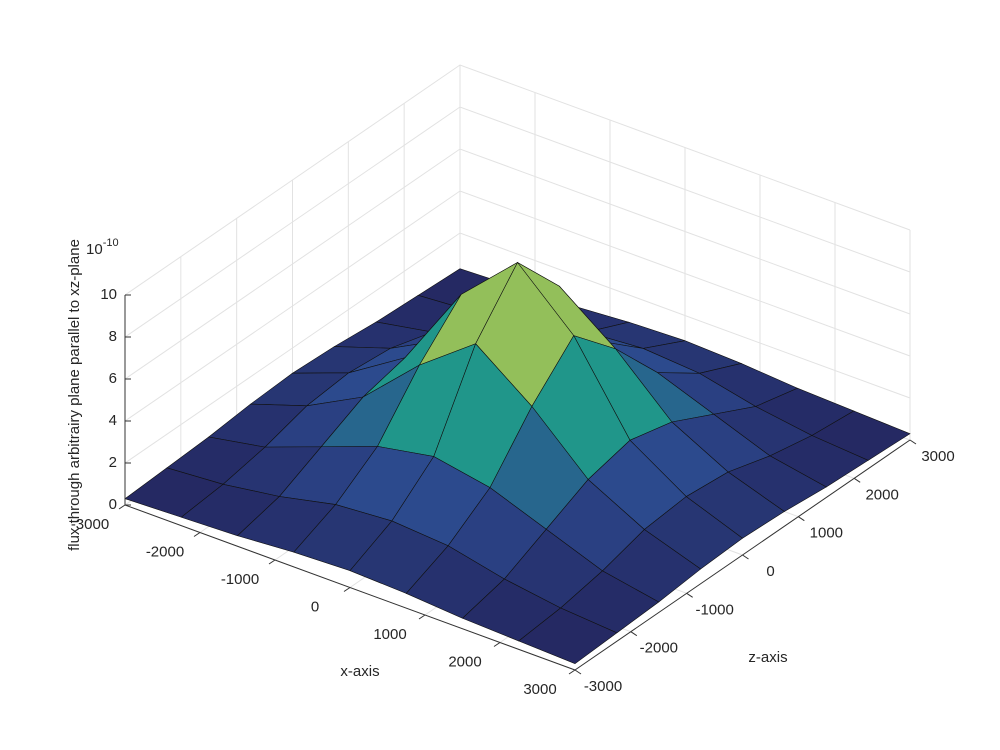  I want to click on v-tick-label: 0, so click(113, 504).